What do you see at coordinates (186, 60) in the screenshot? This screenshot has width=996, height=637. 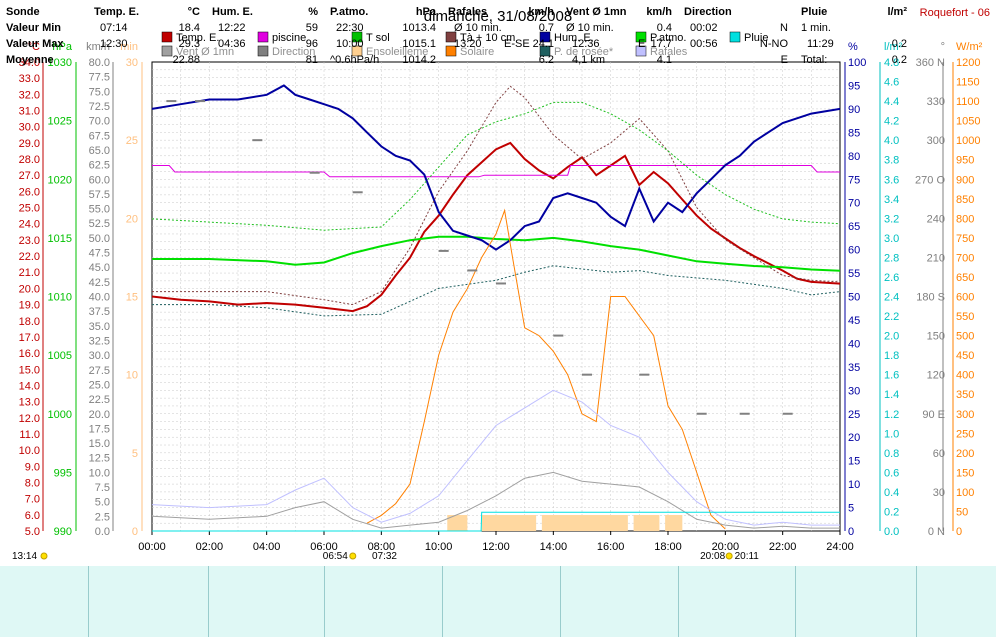 I see `stats-temp-avg: 22.88` at bounding box center [186, 60].